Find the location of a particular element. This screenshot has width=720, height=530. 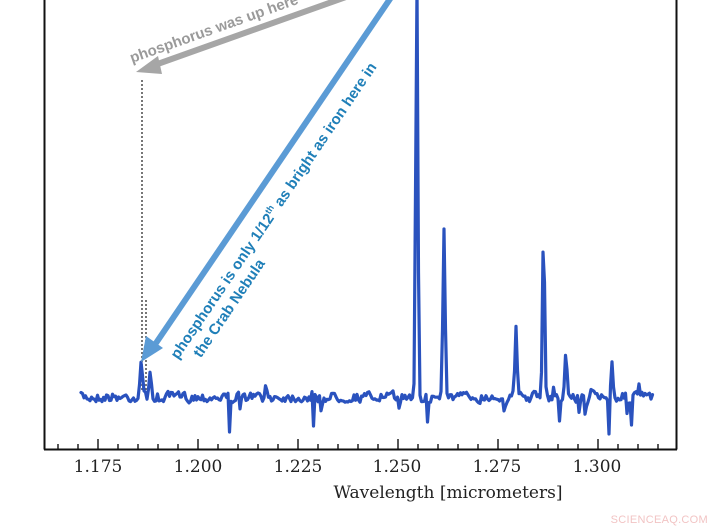

tick-label-1300: 1.300 is located at coordinates (597, 467).